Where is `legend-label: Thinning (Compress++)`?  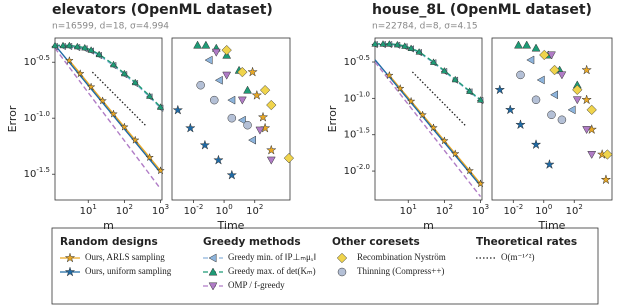
legend-label: Thinning (Compress++) is located at coordinates (400, 271).